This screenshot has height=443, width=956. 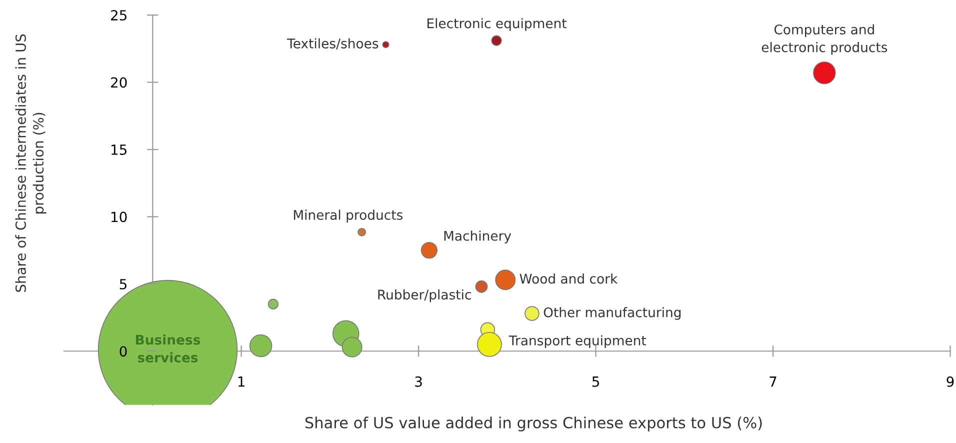 What do you see at coordinates (118, 15) in the screenshot?
I see `y-tick-label: 25` at bounding box center [118, 15].